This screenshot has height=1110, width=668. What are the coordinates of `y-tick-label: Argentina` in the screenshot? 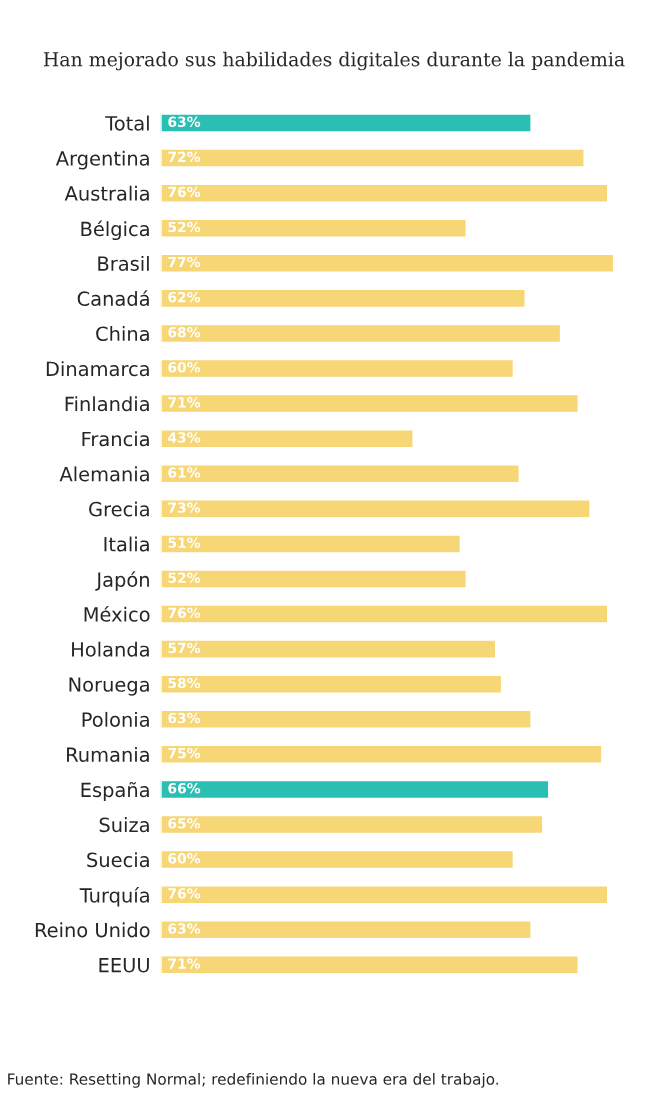 It's located at (102, 160).